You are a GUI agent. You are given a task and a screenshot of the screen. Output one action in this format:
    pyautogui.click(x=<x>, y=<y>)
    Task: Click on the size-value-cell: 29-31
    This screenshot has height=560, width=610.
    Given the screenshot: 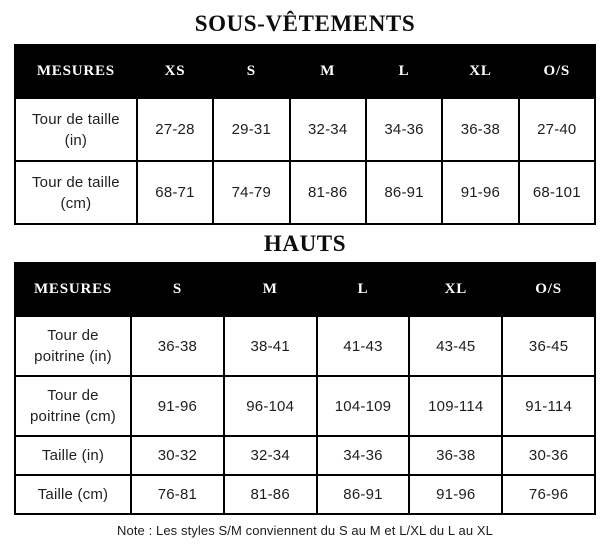 What is the action you would take?
    pyautogui.click(x=251, y=129)
    